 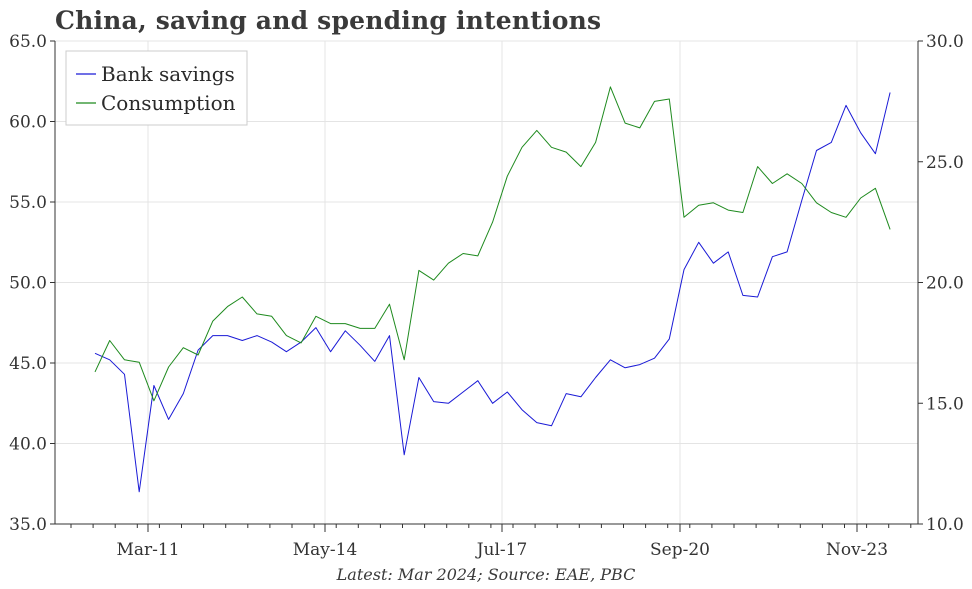 I want to click on right-tick-label: 25.0, so click(x=945, y=163).